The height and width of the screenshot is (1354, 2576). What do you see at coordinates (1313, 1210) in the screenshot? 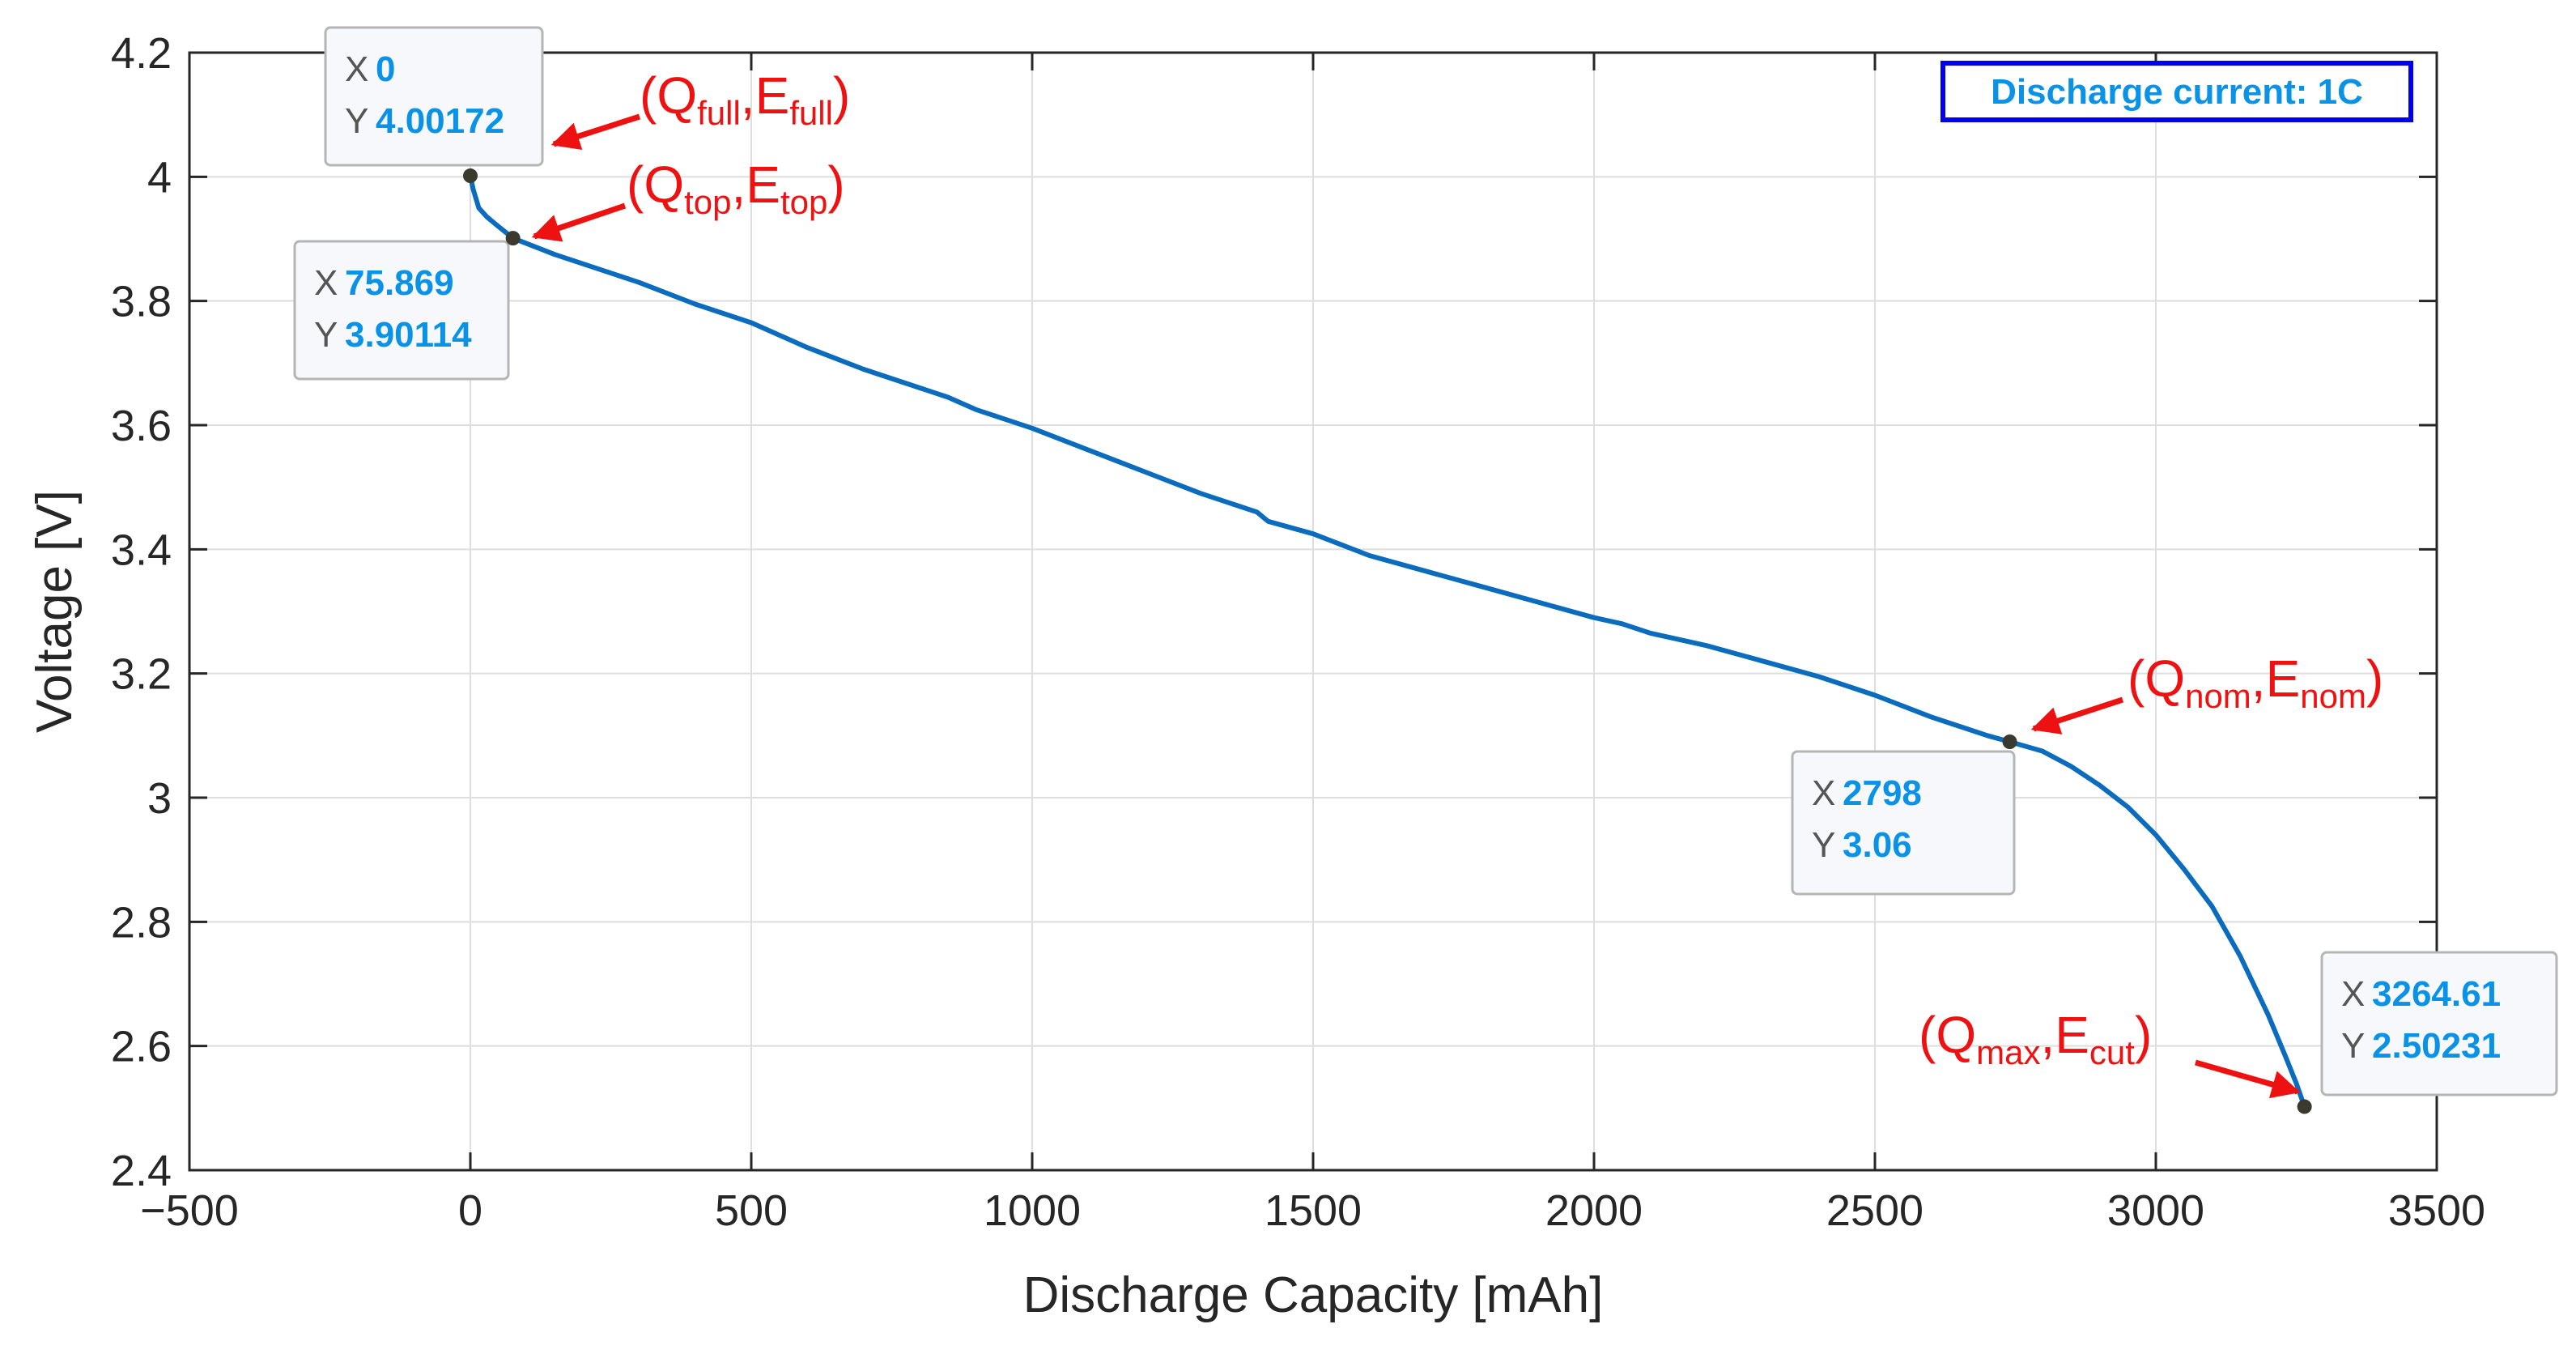
I see `x-tick-label: 1500` at bounding box center [1313, 1210].